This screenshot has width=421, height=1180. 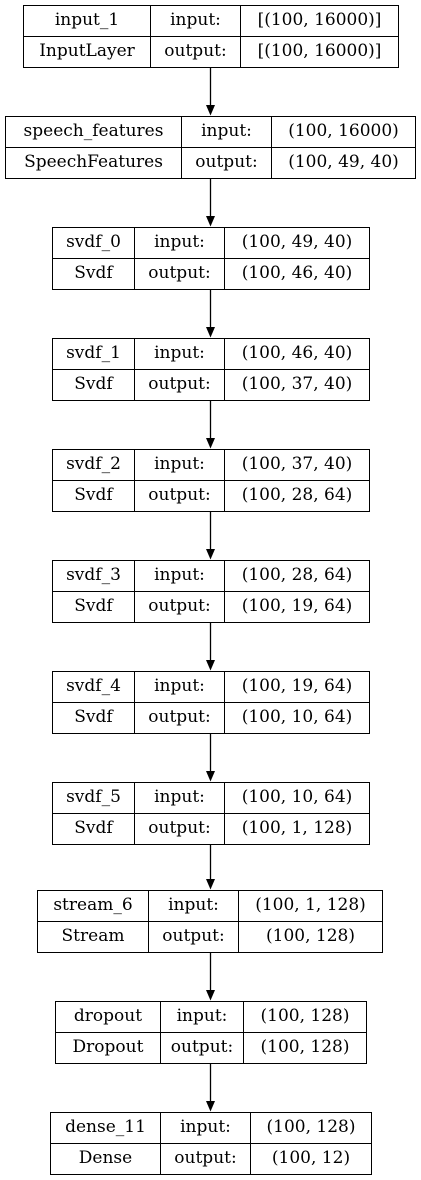 I want to click on input-shape: (100, 19, 64), so click(x=297, y=687).